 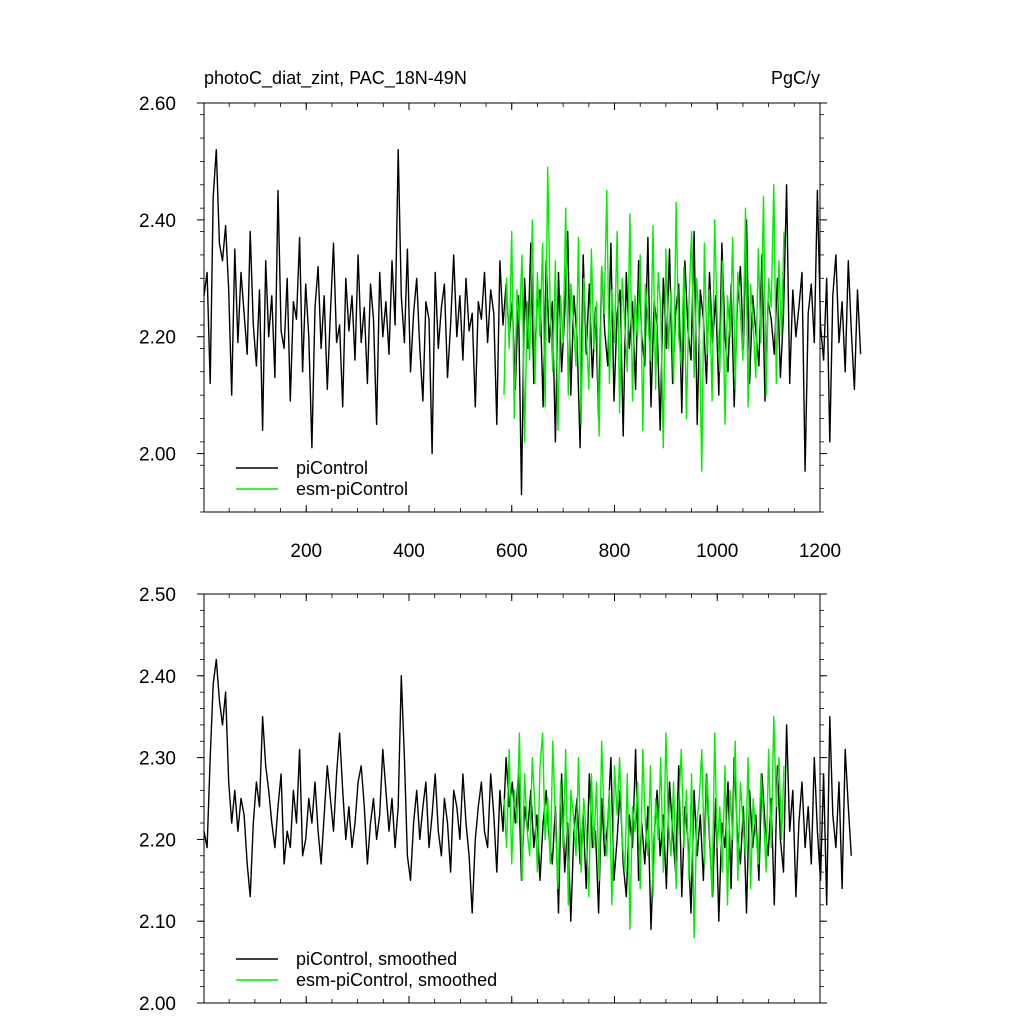 What do you see at coordinates (512, 551) in the screenshot?
I see `x-tick-label: 600` at bounding box center [512, 551].